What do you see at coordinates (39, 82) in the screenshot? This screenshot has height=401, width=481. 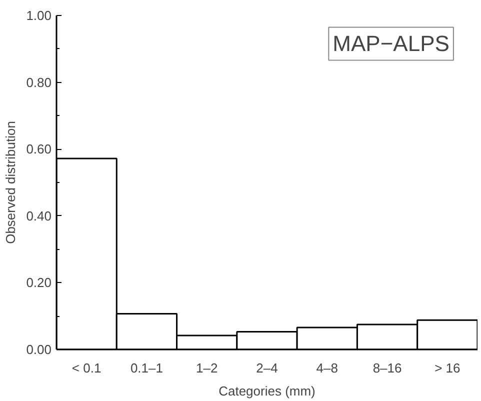 I see `y-tick-label: 0.80` at bounding box center [39, 82].